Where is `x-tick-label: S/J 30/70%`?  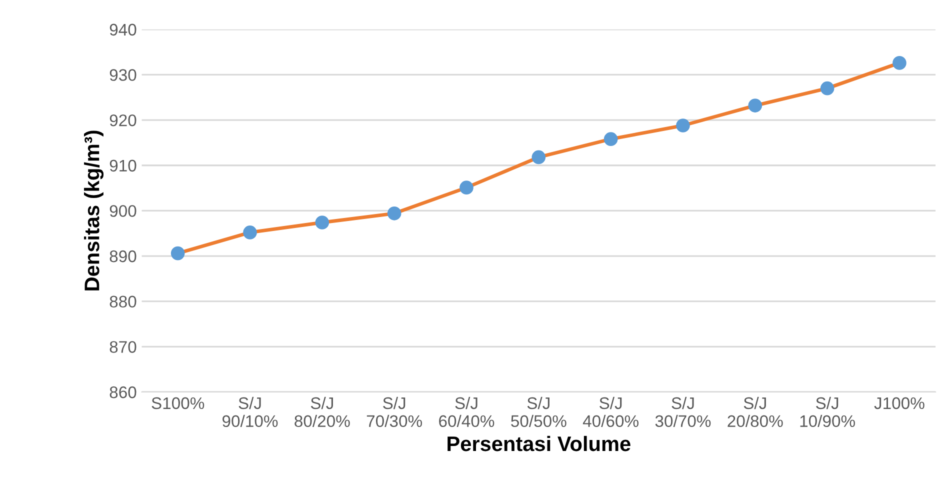
x-tick-label: S/J 30/70% is located at coordinates (683, 412).